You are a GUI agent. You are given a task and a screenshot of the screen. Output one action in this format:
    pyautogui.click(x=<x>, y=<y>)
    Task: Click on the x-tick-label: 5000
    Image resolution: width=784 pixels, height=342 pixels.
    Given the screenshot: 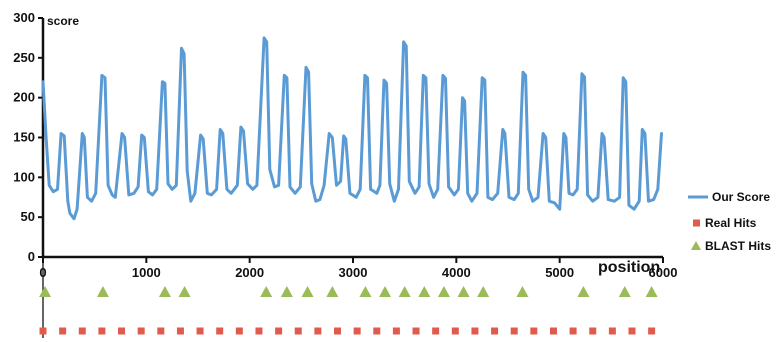 What is the action you would take?
    pyautogui.click(x=559, y=272)
    